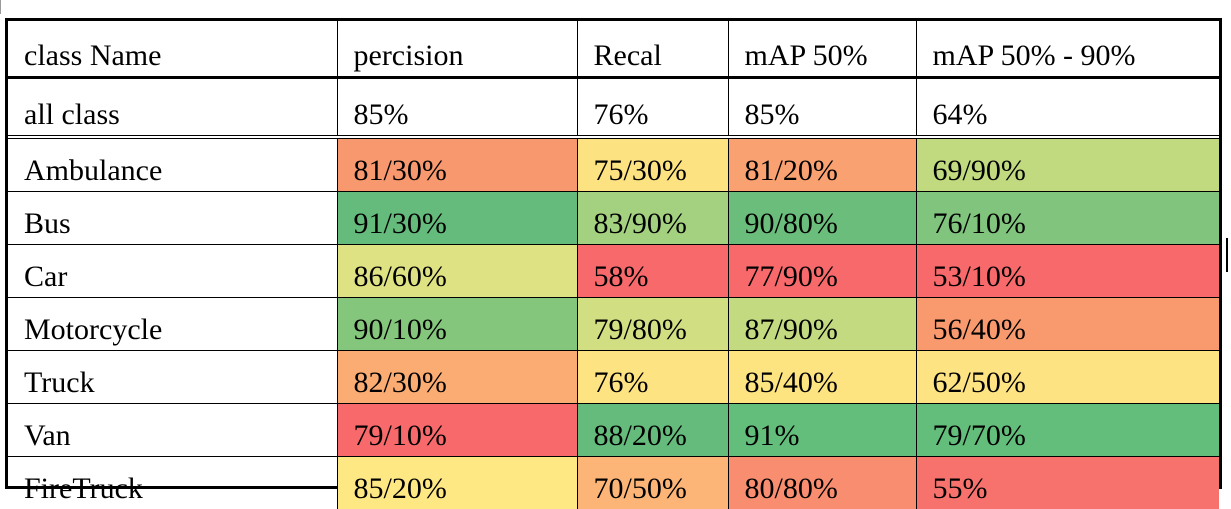 The image size is (1231, 509). Describe the element at coordinates (3, 7) in the screenshot. I see `page-corner-mark` at that location.